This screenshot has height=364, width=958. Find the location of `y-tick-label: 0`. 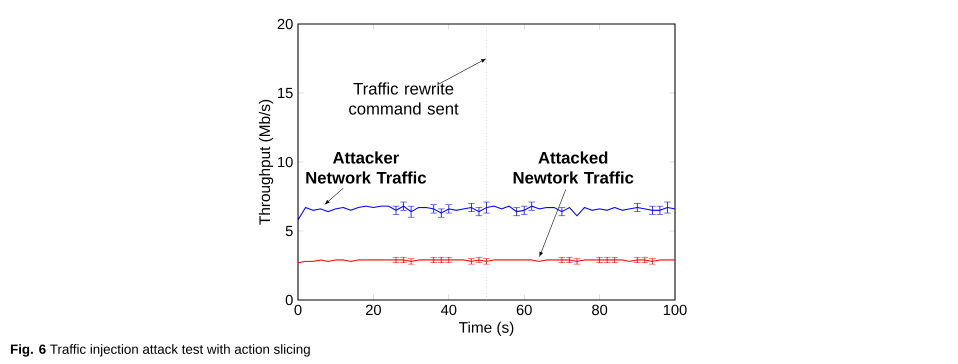

y-tick-label: 0 is located at coordinates (289, 300).